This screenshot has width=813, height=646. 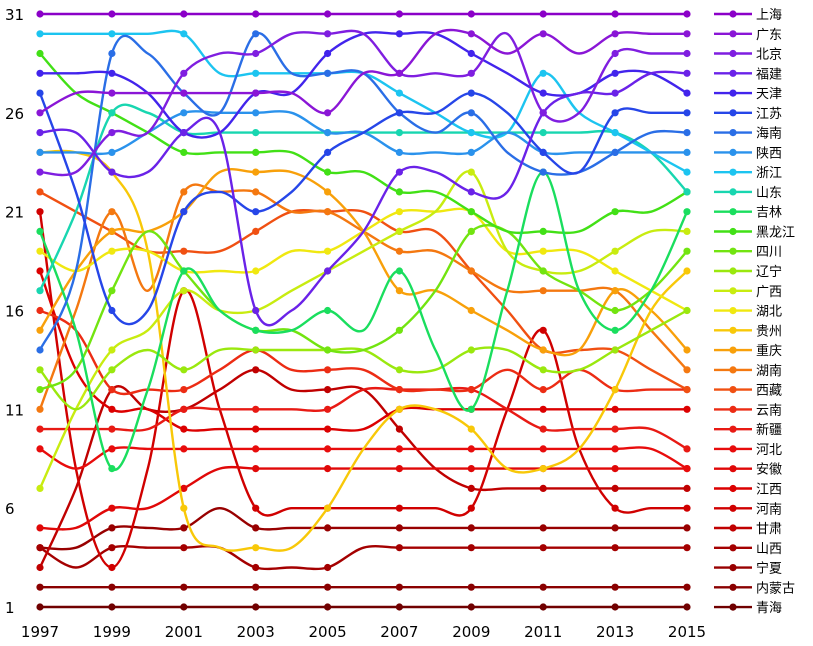 What do you see at coordinates (769, 74) in the screenshot?
I see `legend-label: 福建` at bounding box center [769, 74].